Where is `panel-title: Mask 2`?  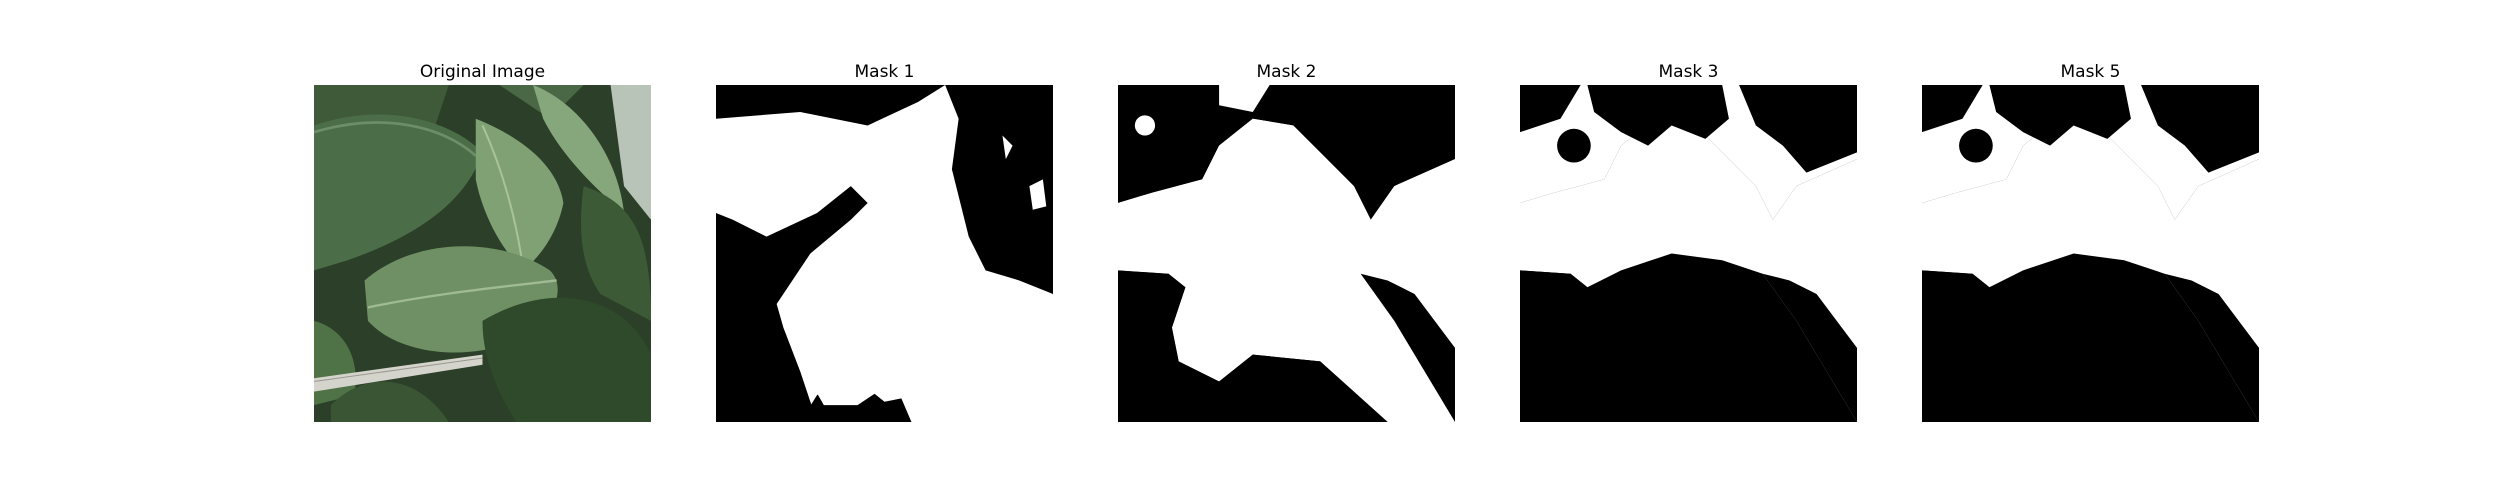 panel-title: Mask 2 is located at coordinates (1286, 72).